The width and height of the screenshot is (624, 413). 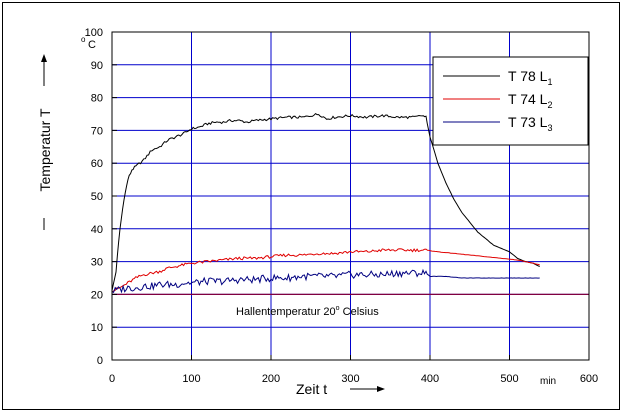 What do you see at coordinates (83, 39) in the screenshot?
I see `y-unit-degree: o` at bounding box center [83, 39].